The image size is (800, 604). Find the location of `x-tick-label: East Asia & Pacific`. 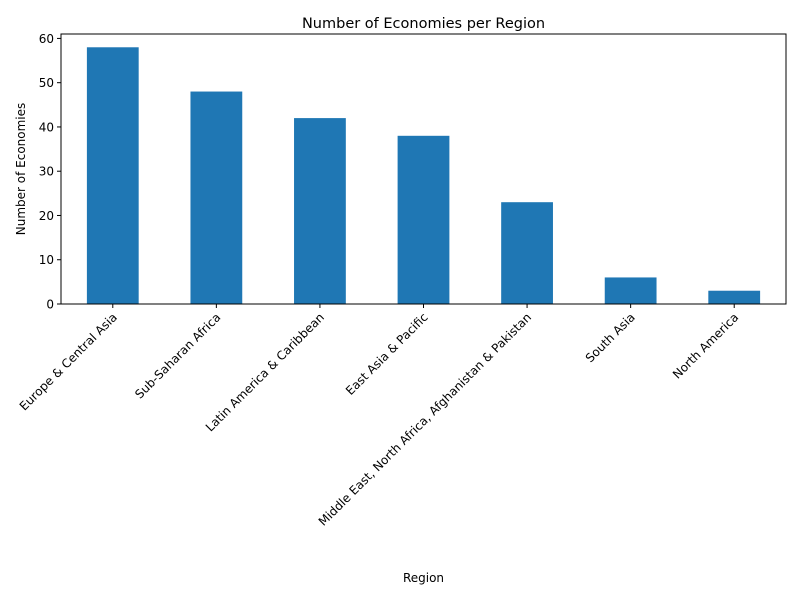

x-tick-label: East Asia & Pacific is located at coordinates (387, 354).